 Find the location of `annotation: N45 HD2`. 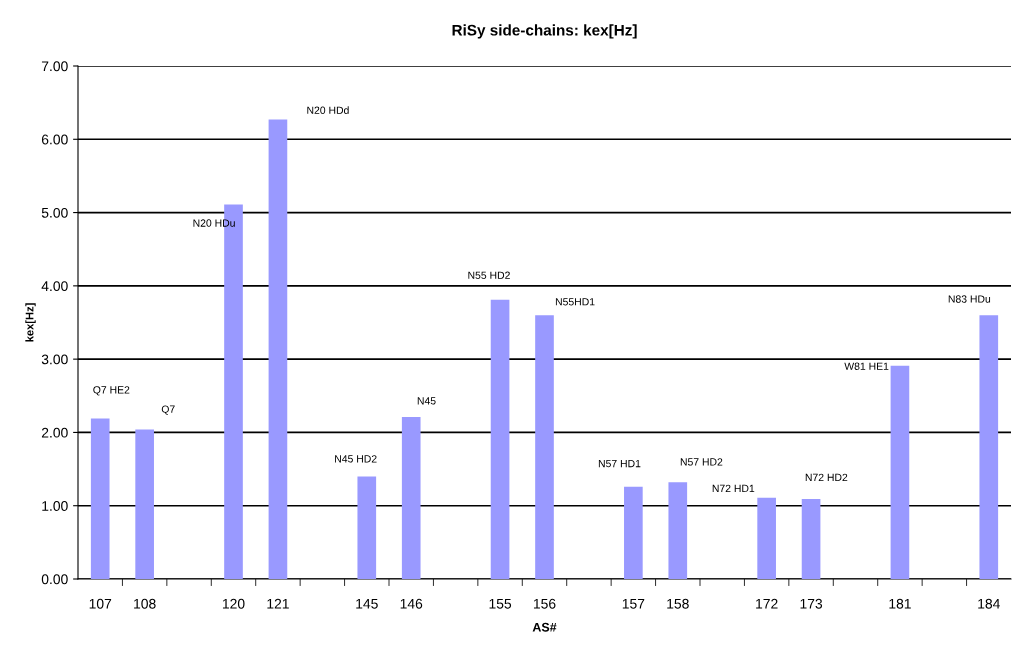

annotation: N45 HD2 is located at coordinates (356, 459).